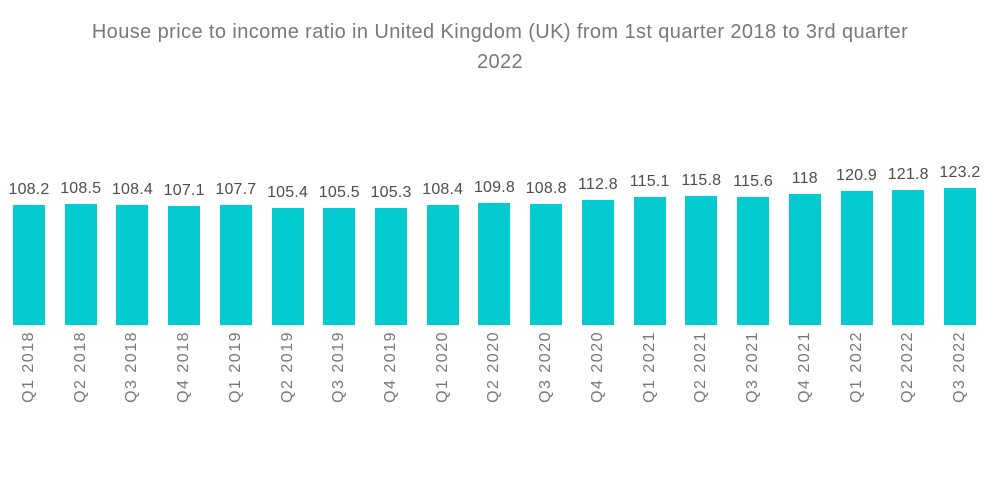 The width and height of the screenshot is (1000, 504). What do you see at coordinates (391, 192) in the screenshot?
I see `bar-value-label: 105.3` at bounding box center [391, 192].